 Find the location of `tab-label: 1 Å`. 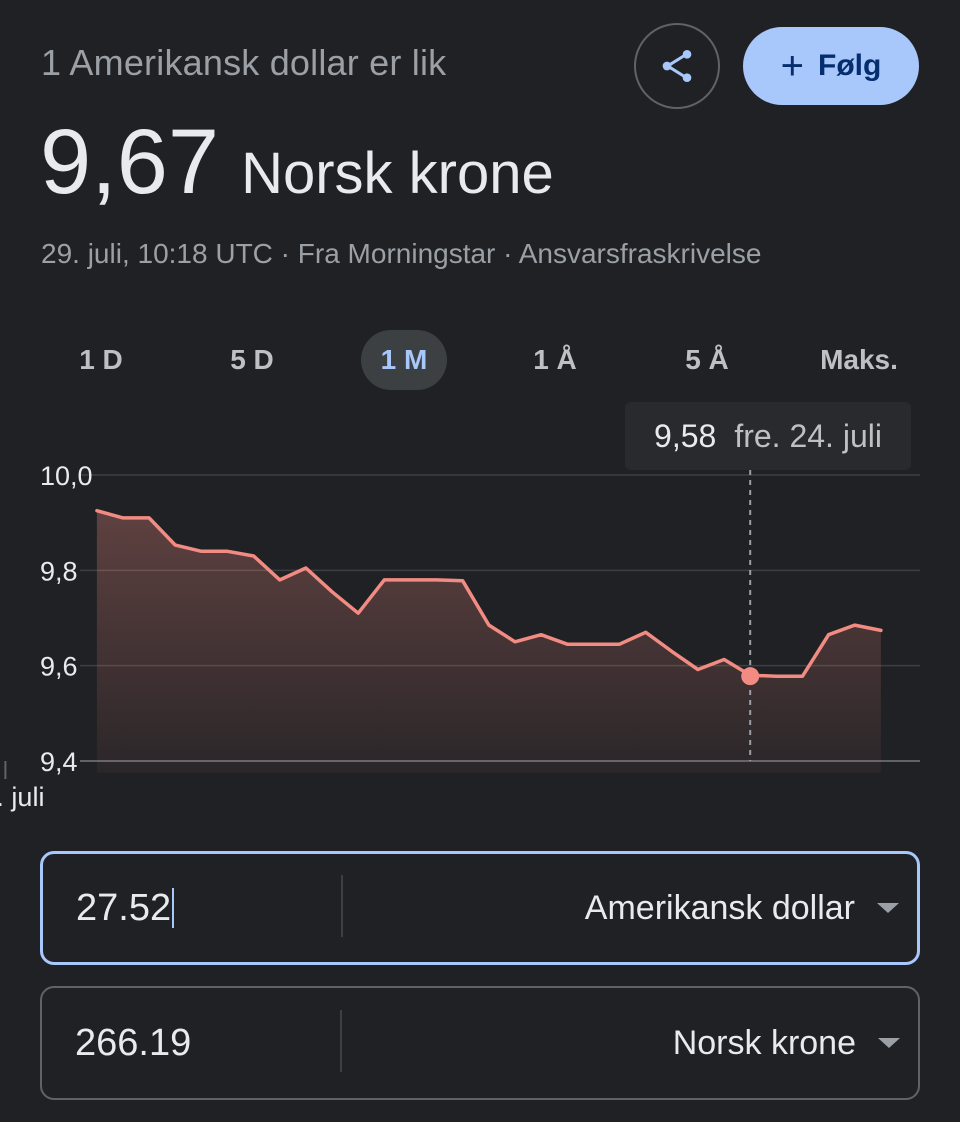

tab-label: 1 Å is located at coordinates (555, 359).